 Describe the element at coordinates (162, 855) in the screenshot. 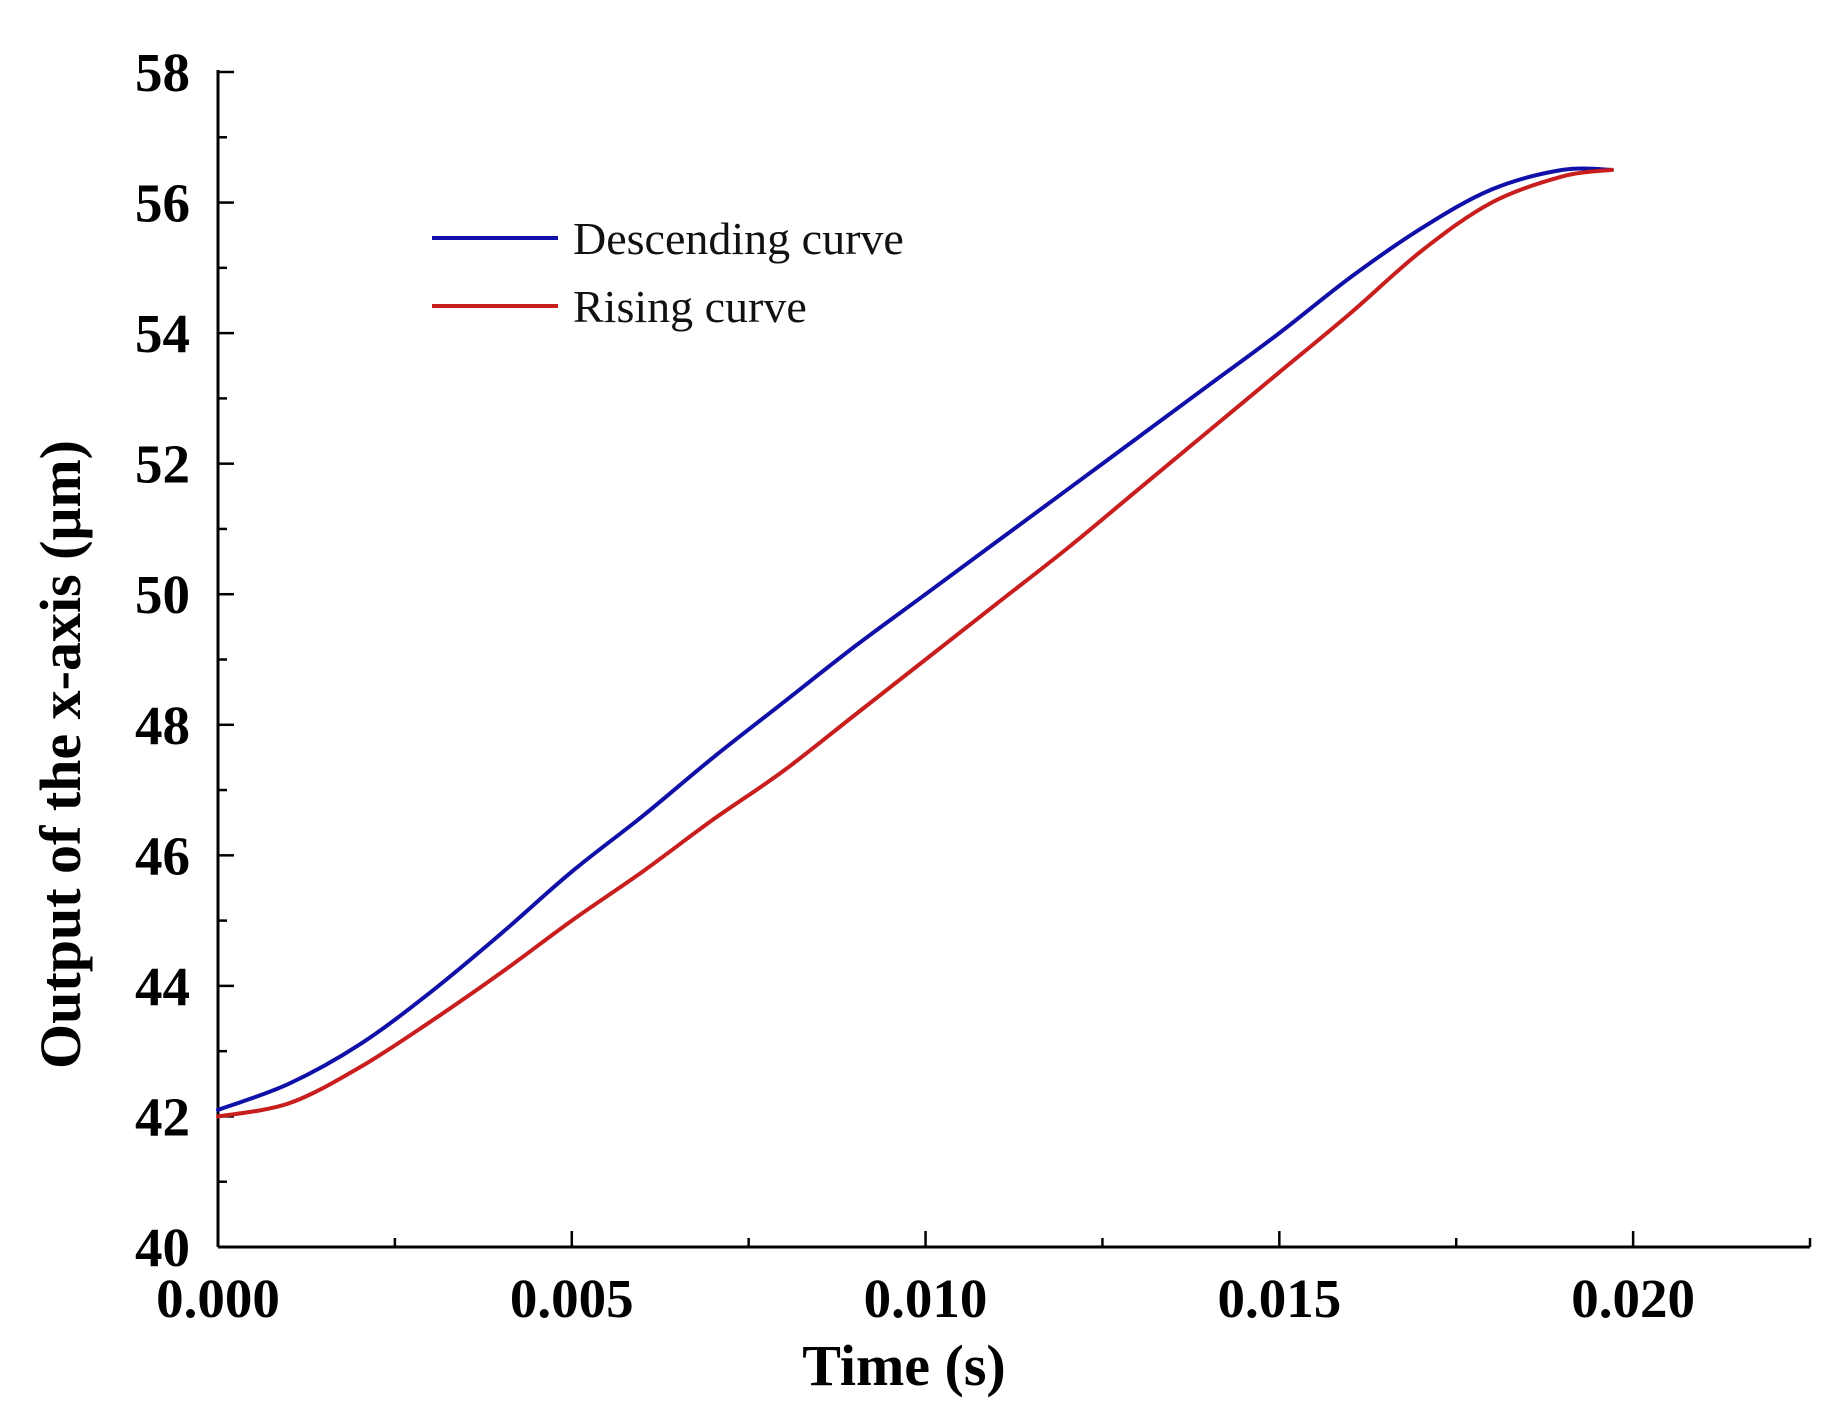

I see `y-tick-label: 46` at that location.